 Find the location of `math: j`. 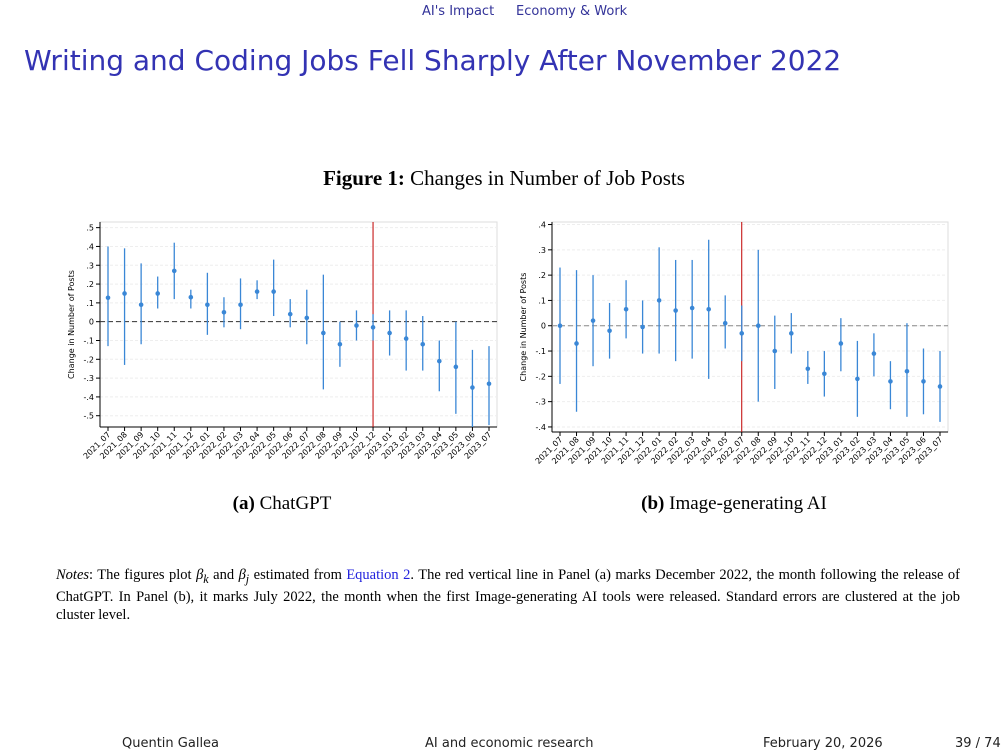

math: j is located at coordinates (247, 578).